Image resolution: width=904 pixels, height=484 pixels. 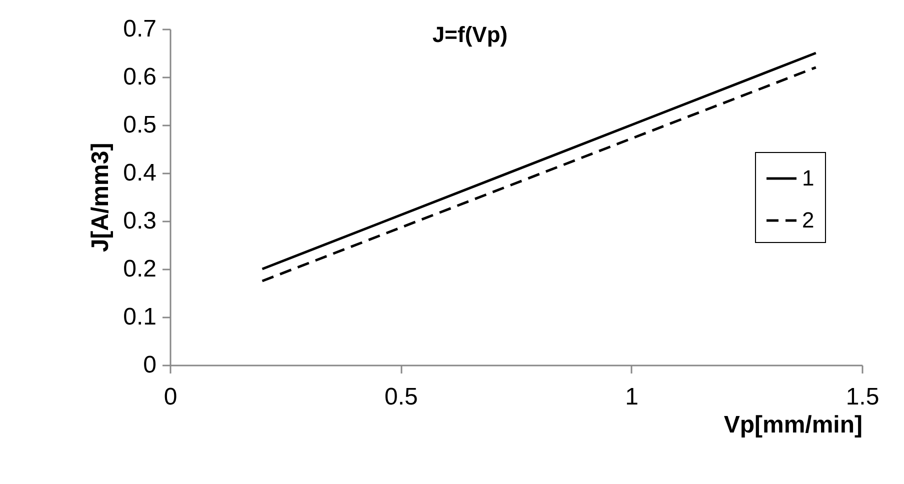 What do you see at coordinates (149, 365) in the screenshot?
I see `y-tick-label: 0` at bounding box center [149, 365].